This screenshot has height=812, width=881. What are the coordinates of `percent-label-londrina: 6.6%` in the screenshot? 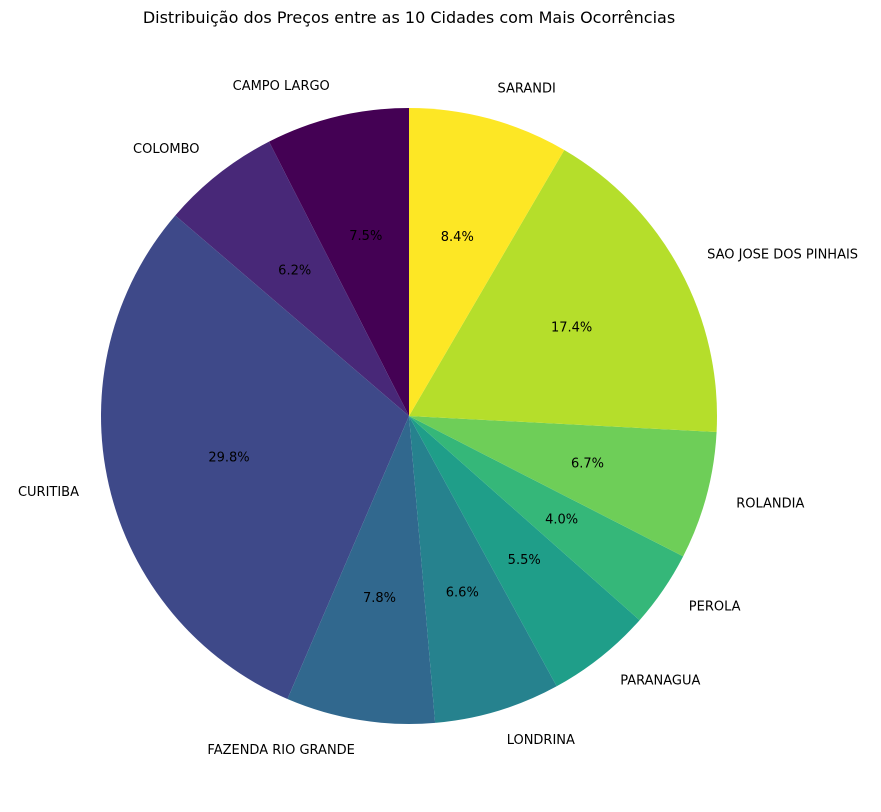 It's located at (462, 593).